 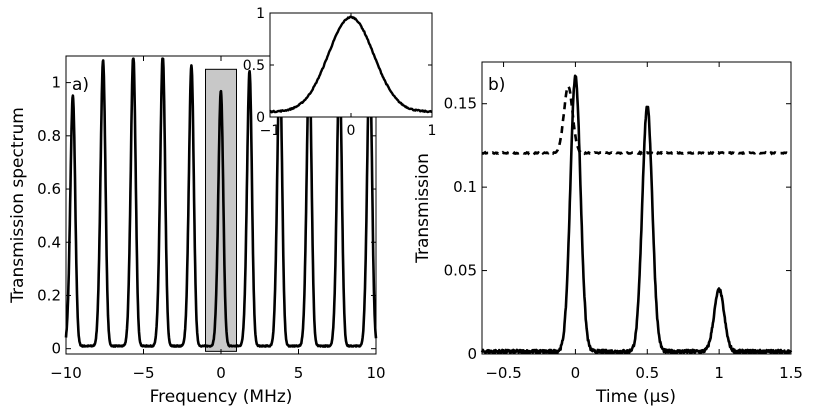 I want to click on panel-a-xtick-label: 5, so click(x=299, y=373).